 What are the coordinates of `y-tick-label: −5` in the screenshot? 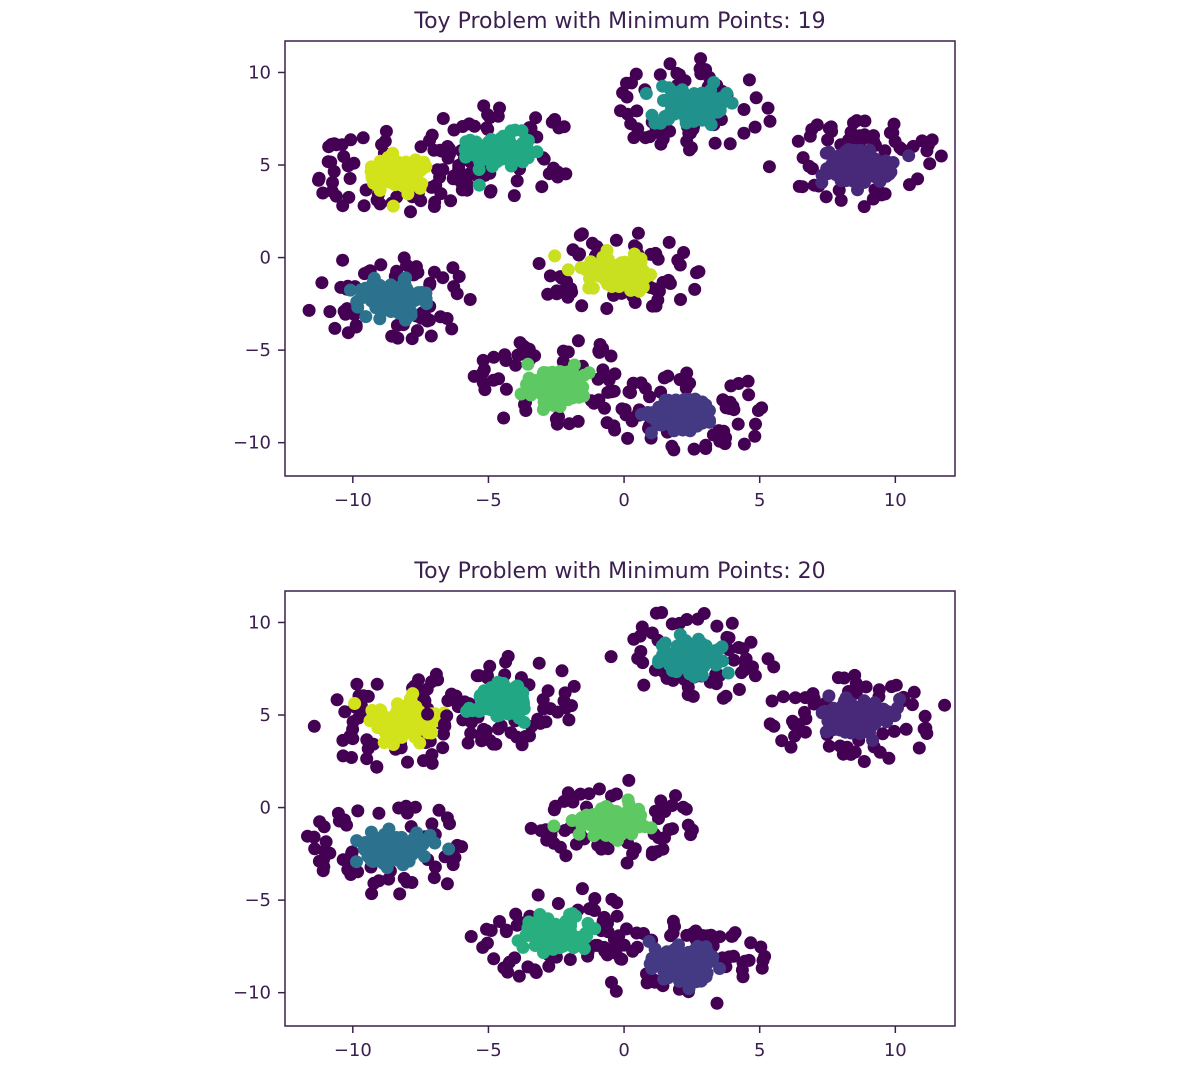 It's located at (257, 350).